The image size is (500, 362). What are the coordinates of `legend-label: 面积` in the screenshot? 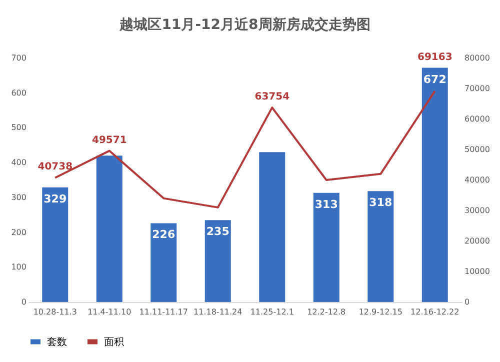 It's located at (114, 342).